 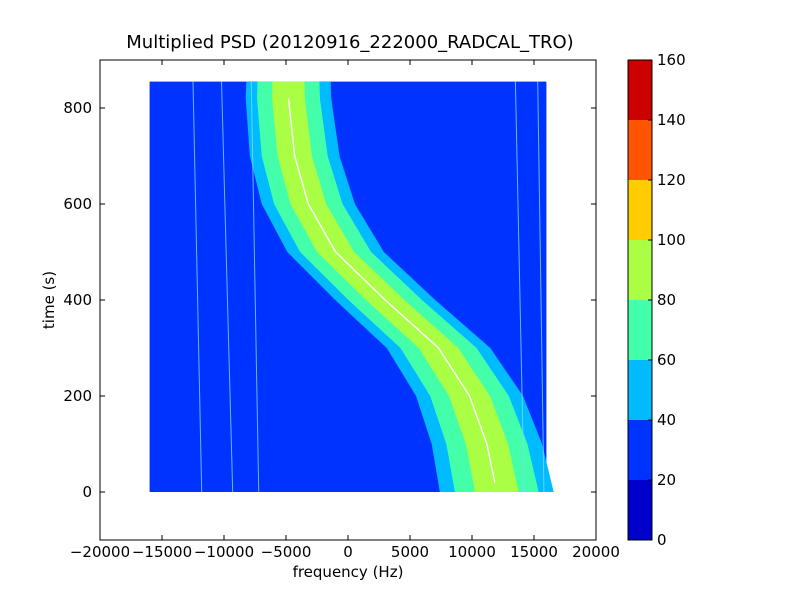 I want to click on y-tick-label: 600, so click(x=77, y=204).